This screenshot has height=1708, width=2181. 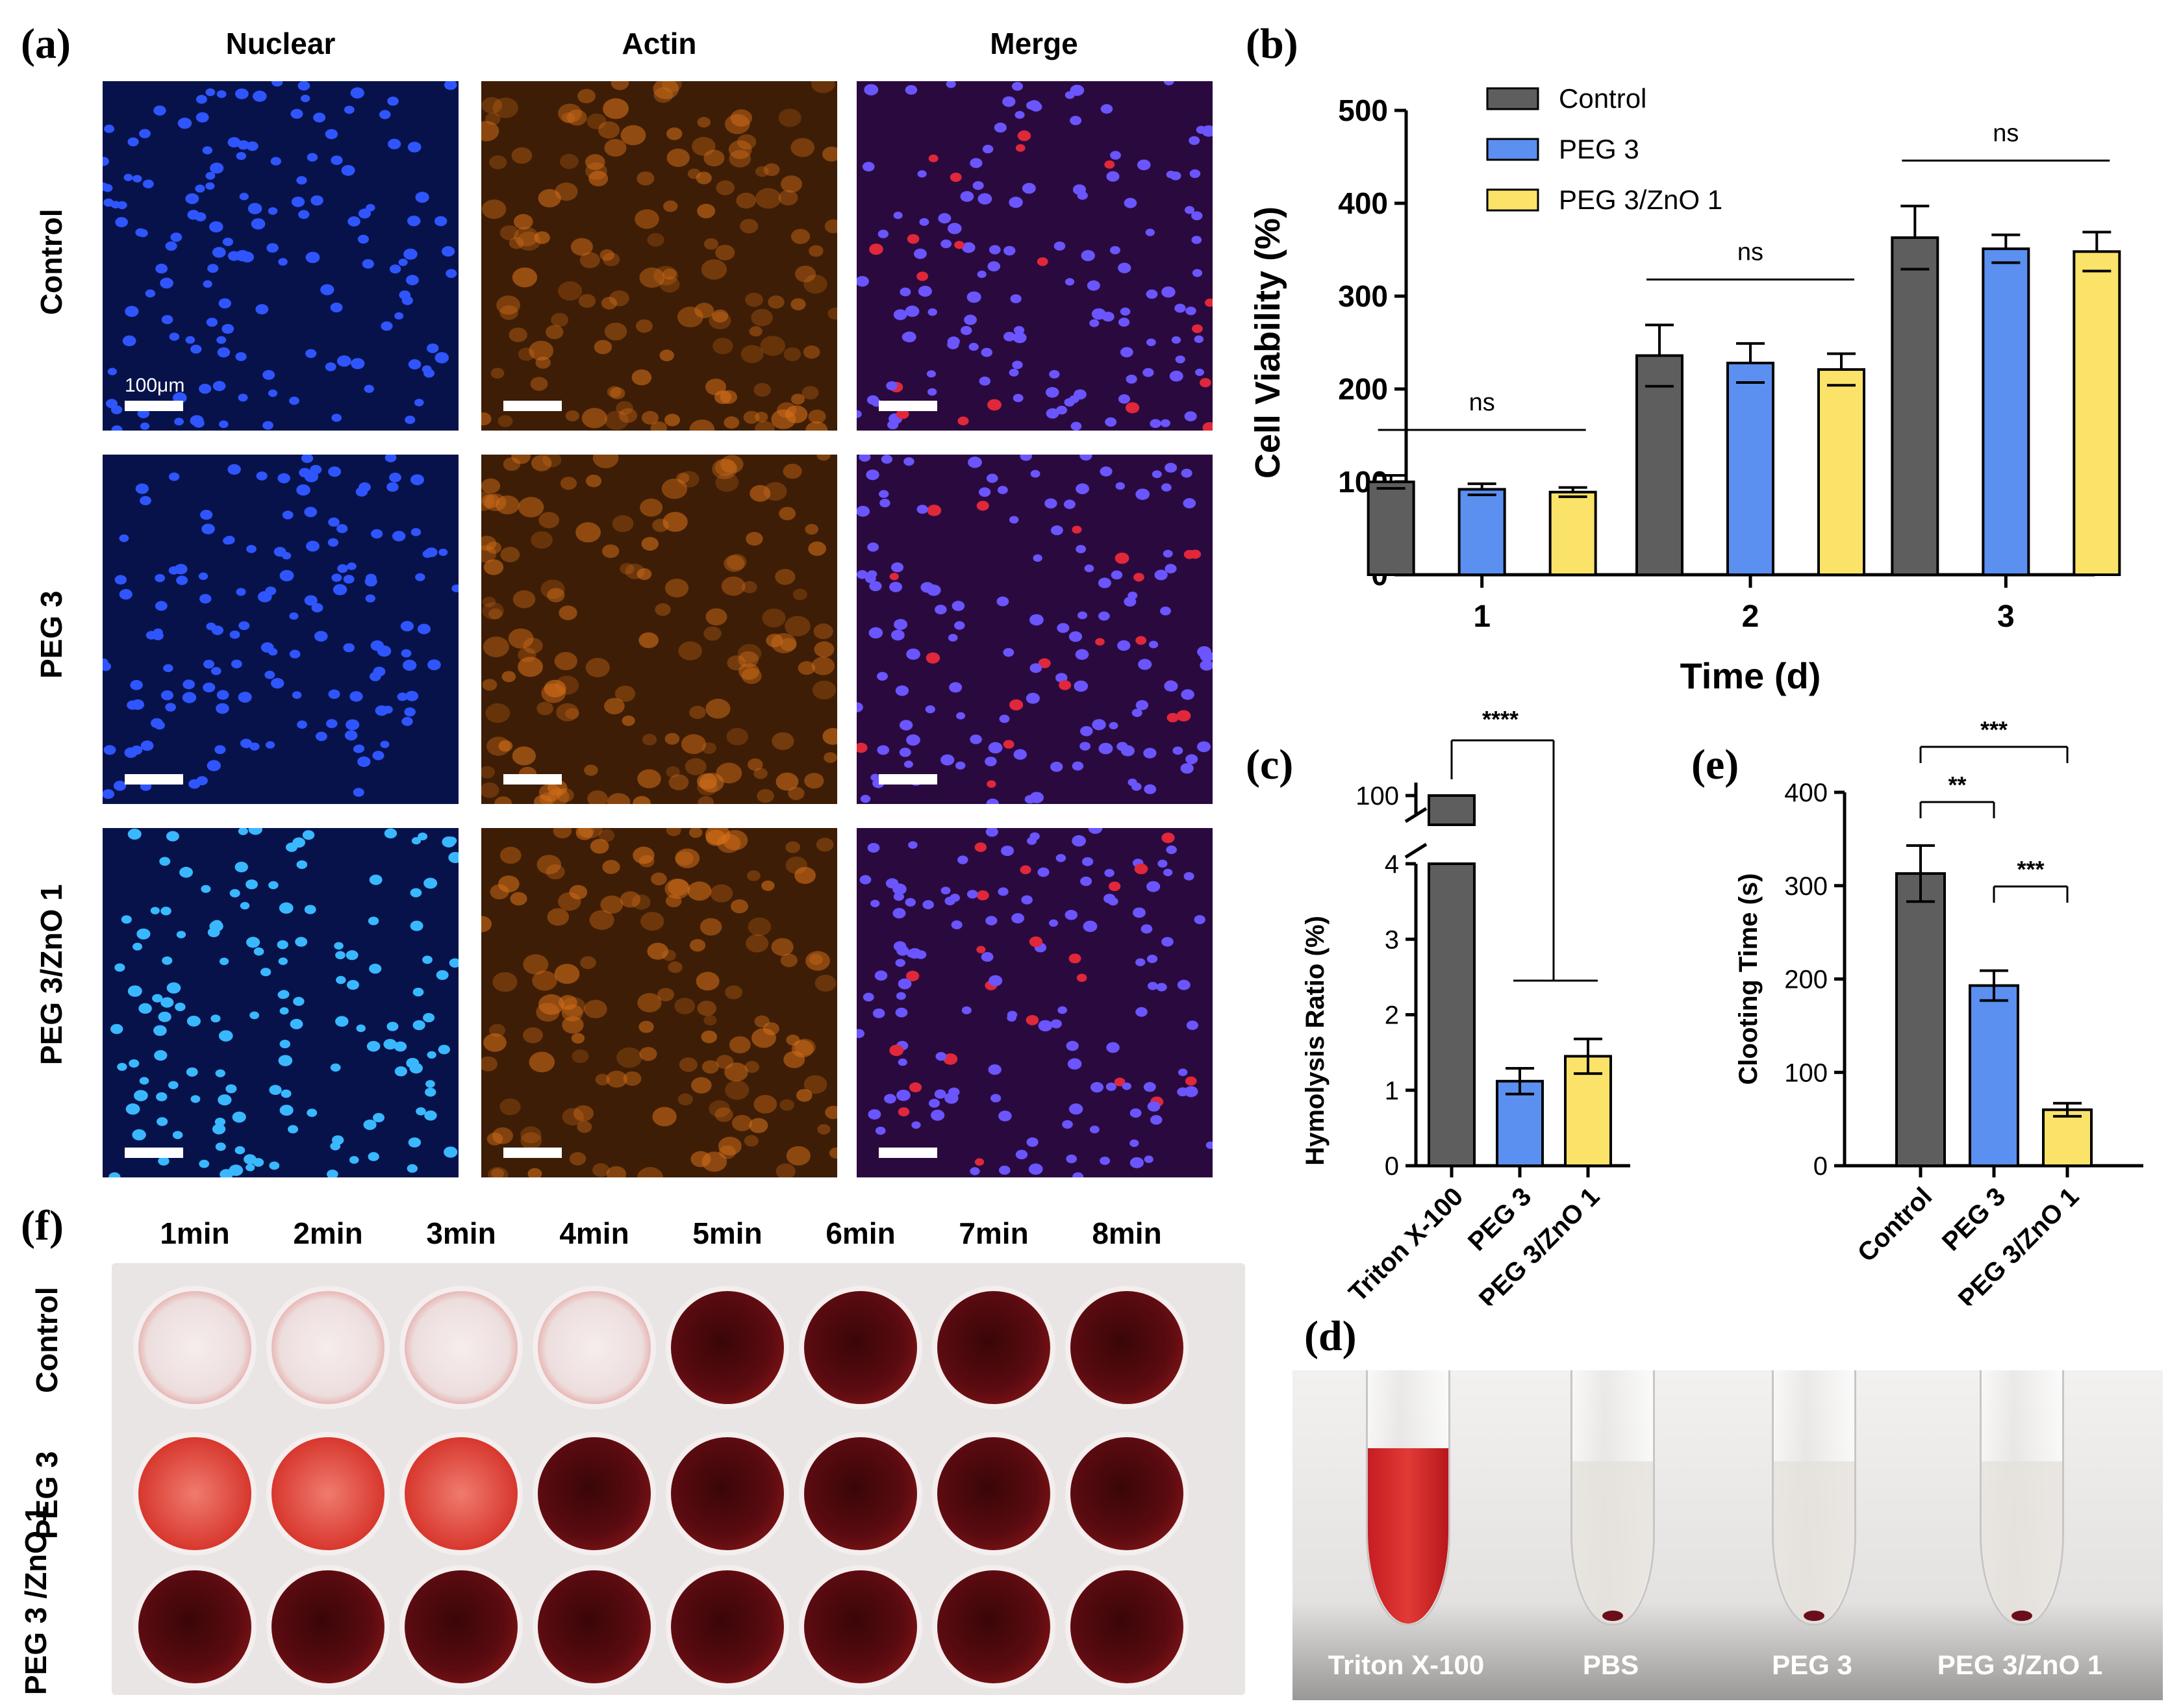 What do you see at coordinates (1034, 43) in the screenshot?
I see `column-header-merge: Merge` at bounding box center [1034, 43].